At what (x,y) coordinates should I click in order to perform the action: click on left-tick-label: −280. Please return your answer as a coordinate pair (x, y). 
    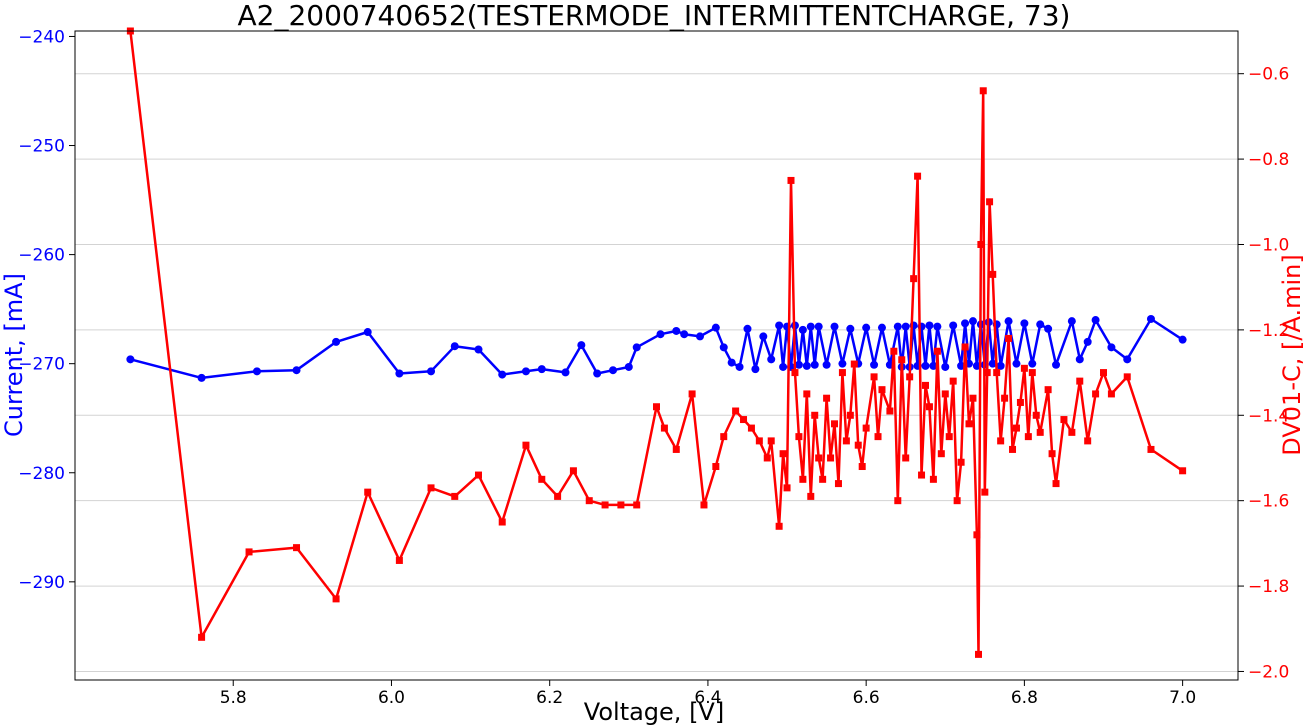
    Looking at the image, I should click on (41, 474).